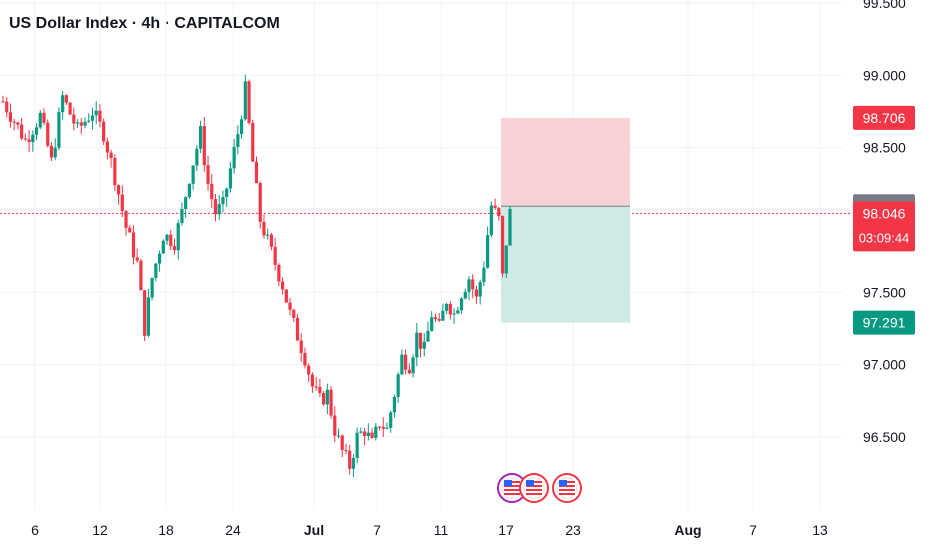 The height and width of the screenshot is (550, 932). What do you see at coordinates (166, 530) in the screenshot?
I see `x-tick-label: 18` at bounding box center [166, 530].